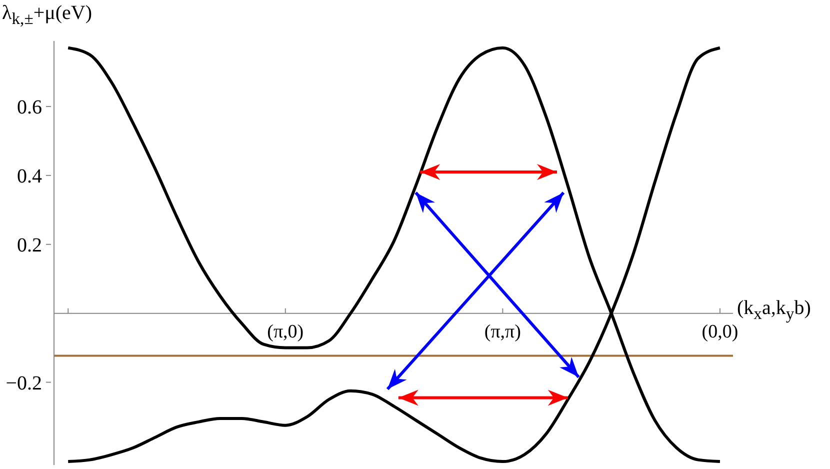 This screenshot has width=830, height=469. What do you see at coordinates (720, 331) in the screenshot?
I see `x-tick-label: (0,0)` at bounding box center [720, 331].